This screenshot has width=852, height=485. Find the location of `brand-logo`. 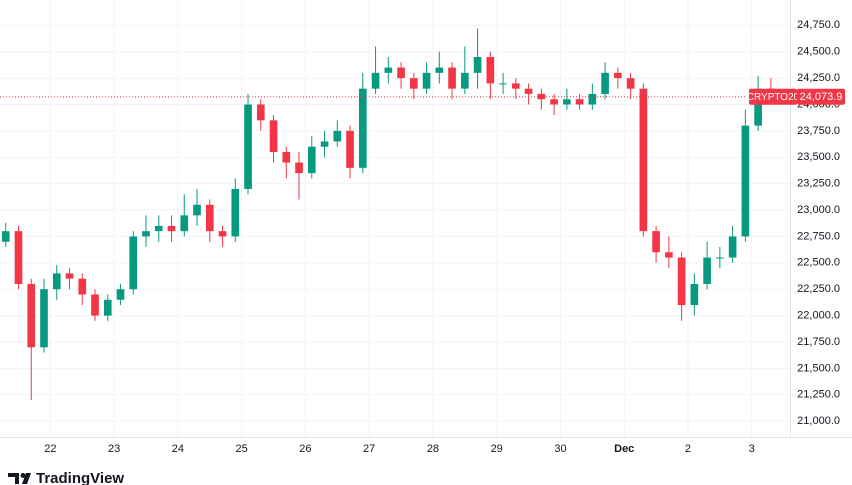

brand-logo is located at coordinates (19, 478).